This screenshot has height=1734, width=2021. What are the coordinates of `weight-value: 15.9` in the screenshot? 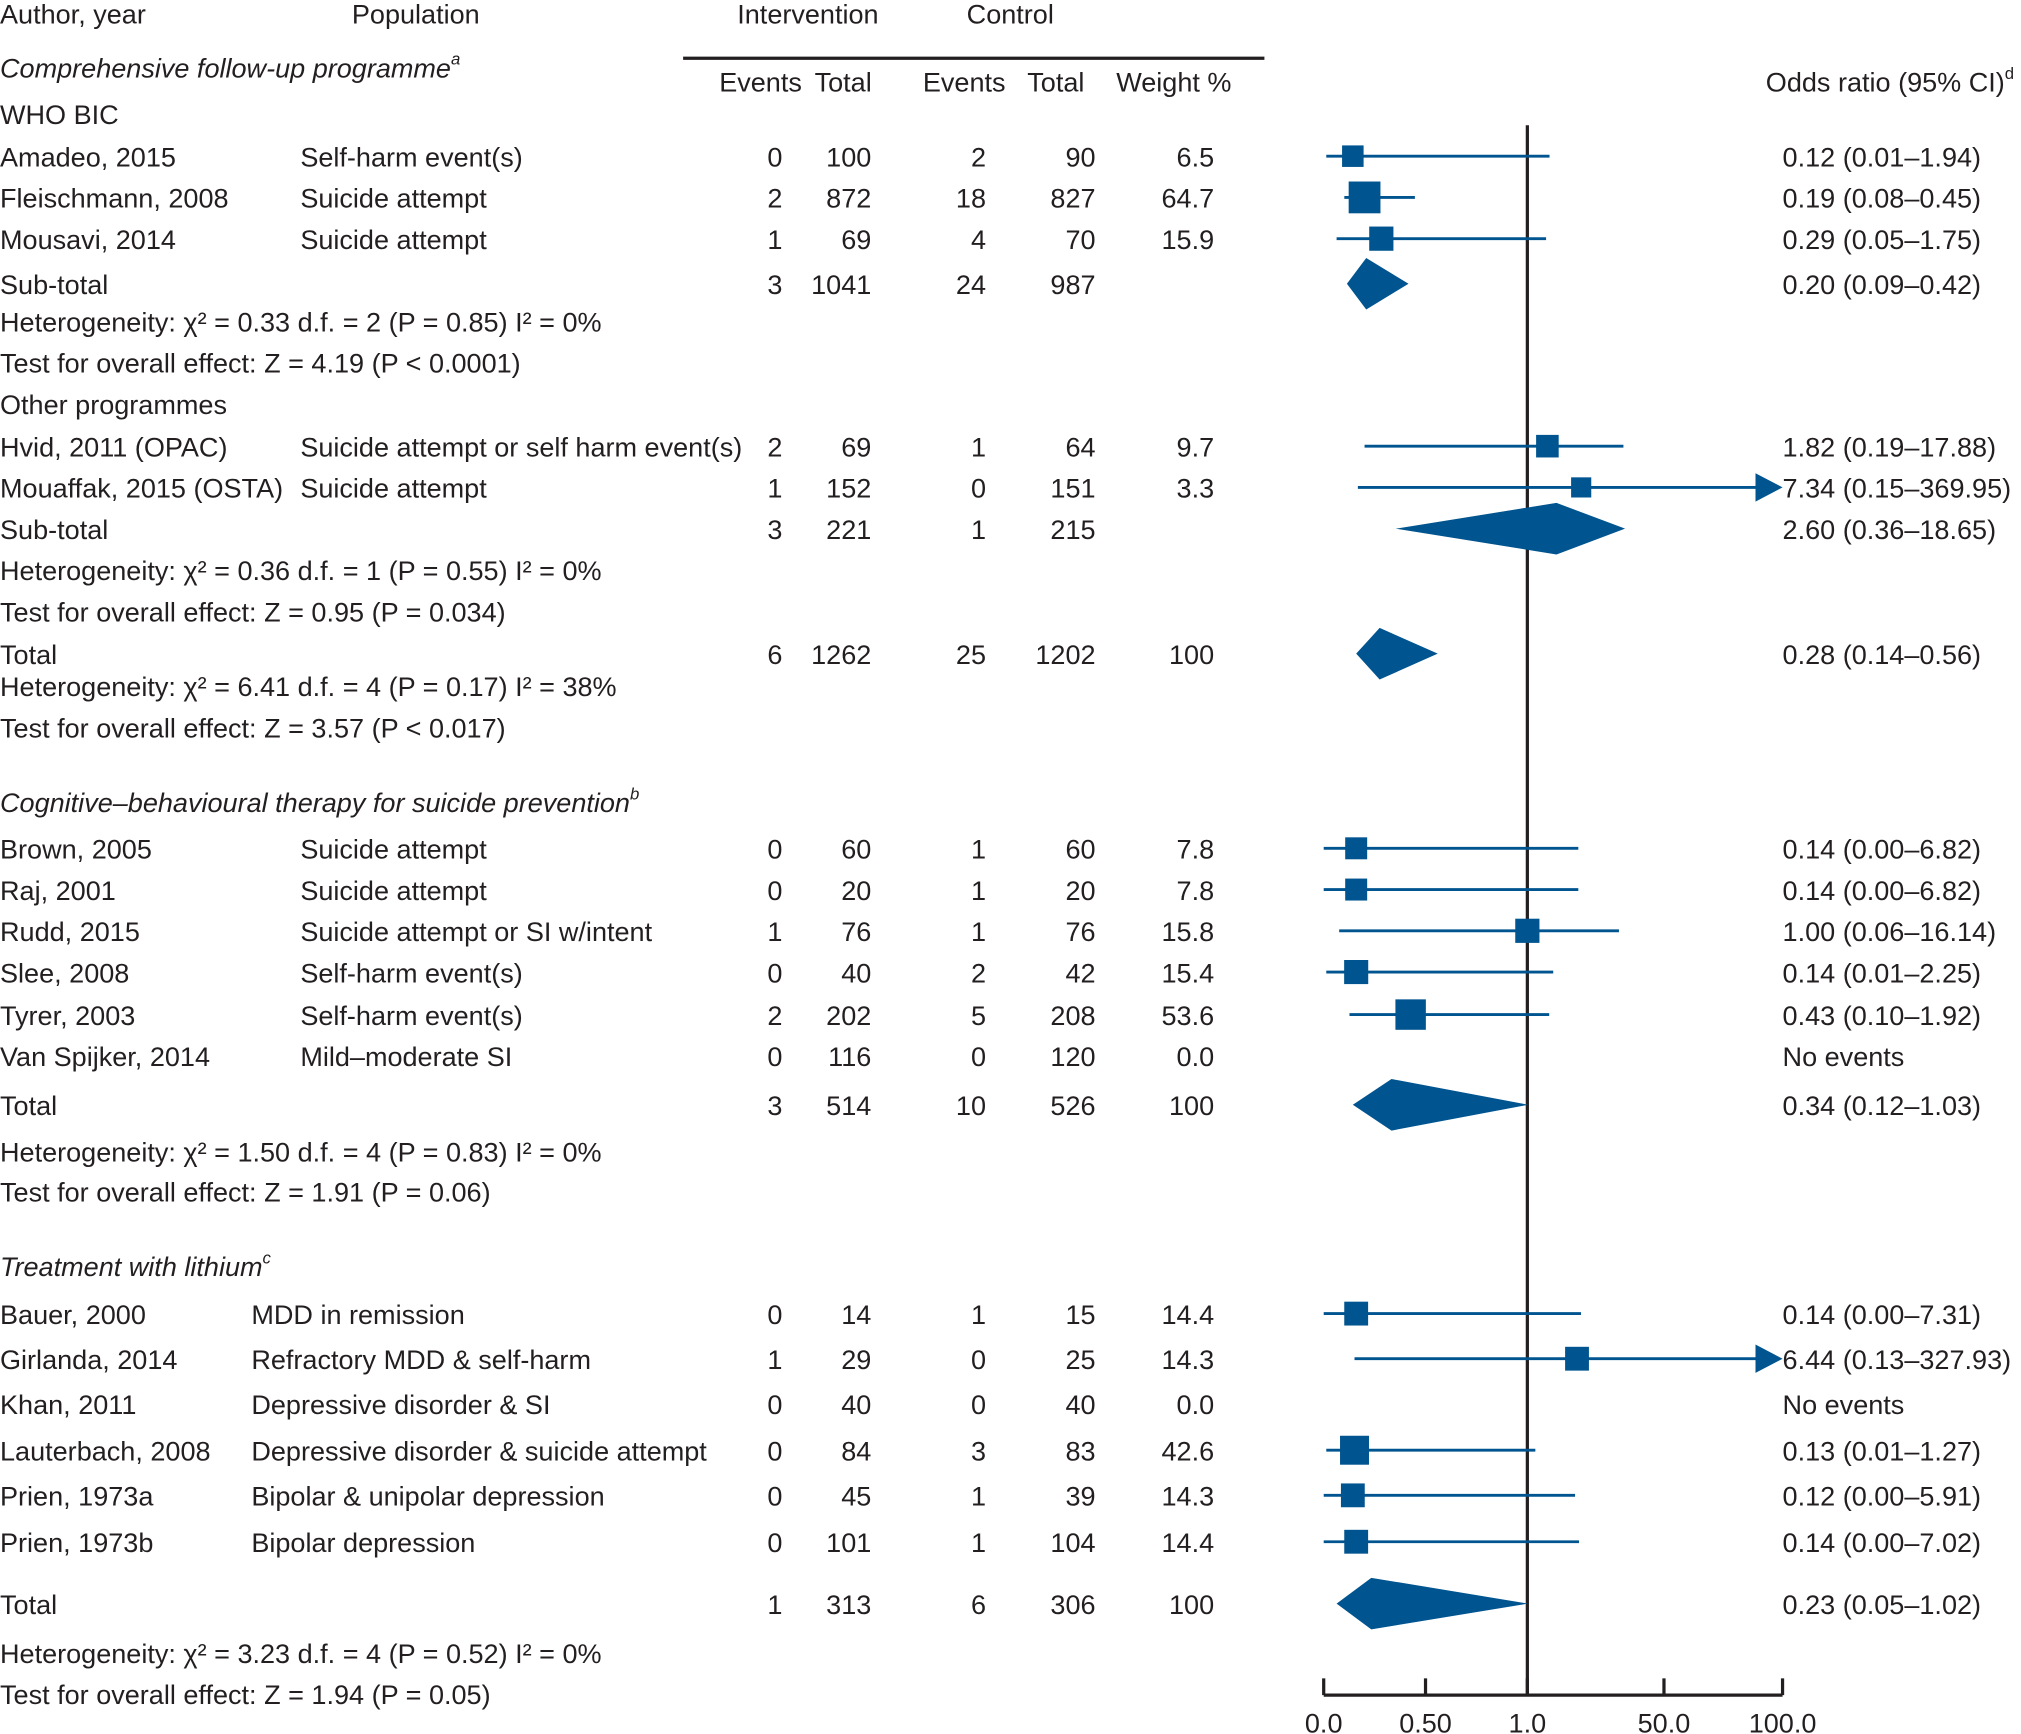 It's located at (1187, 240).